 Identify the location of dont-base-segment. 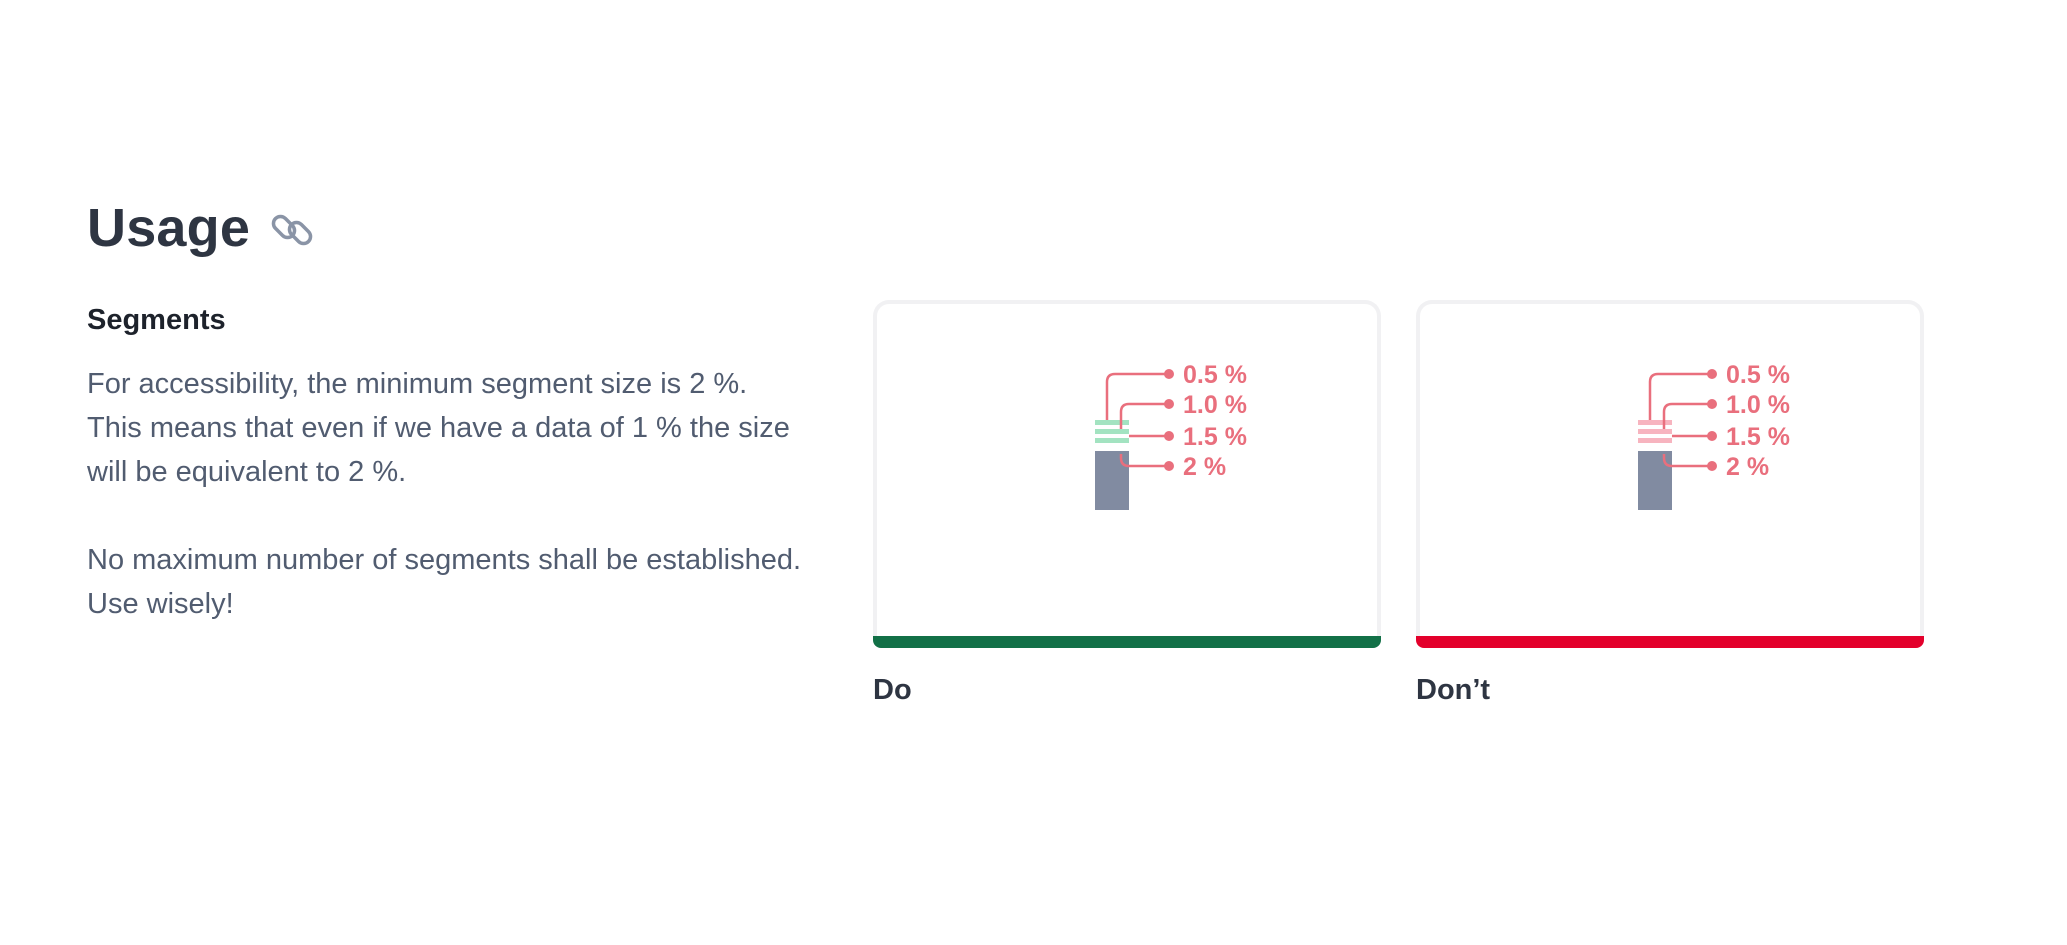
(1655, 480).